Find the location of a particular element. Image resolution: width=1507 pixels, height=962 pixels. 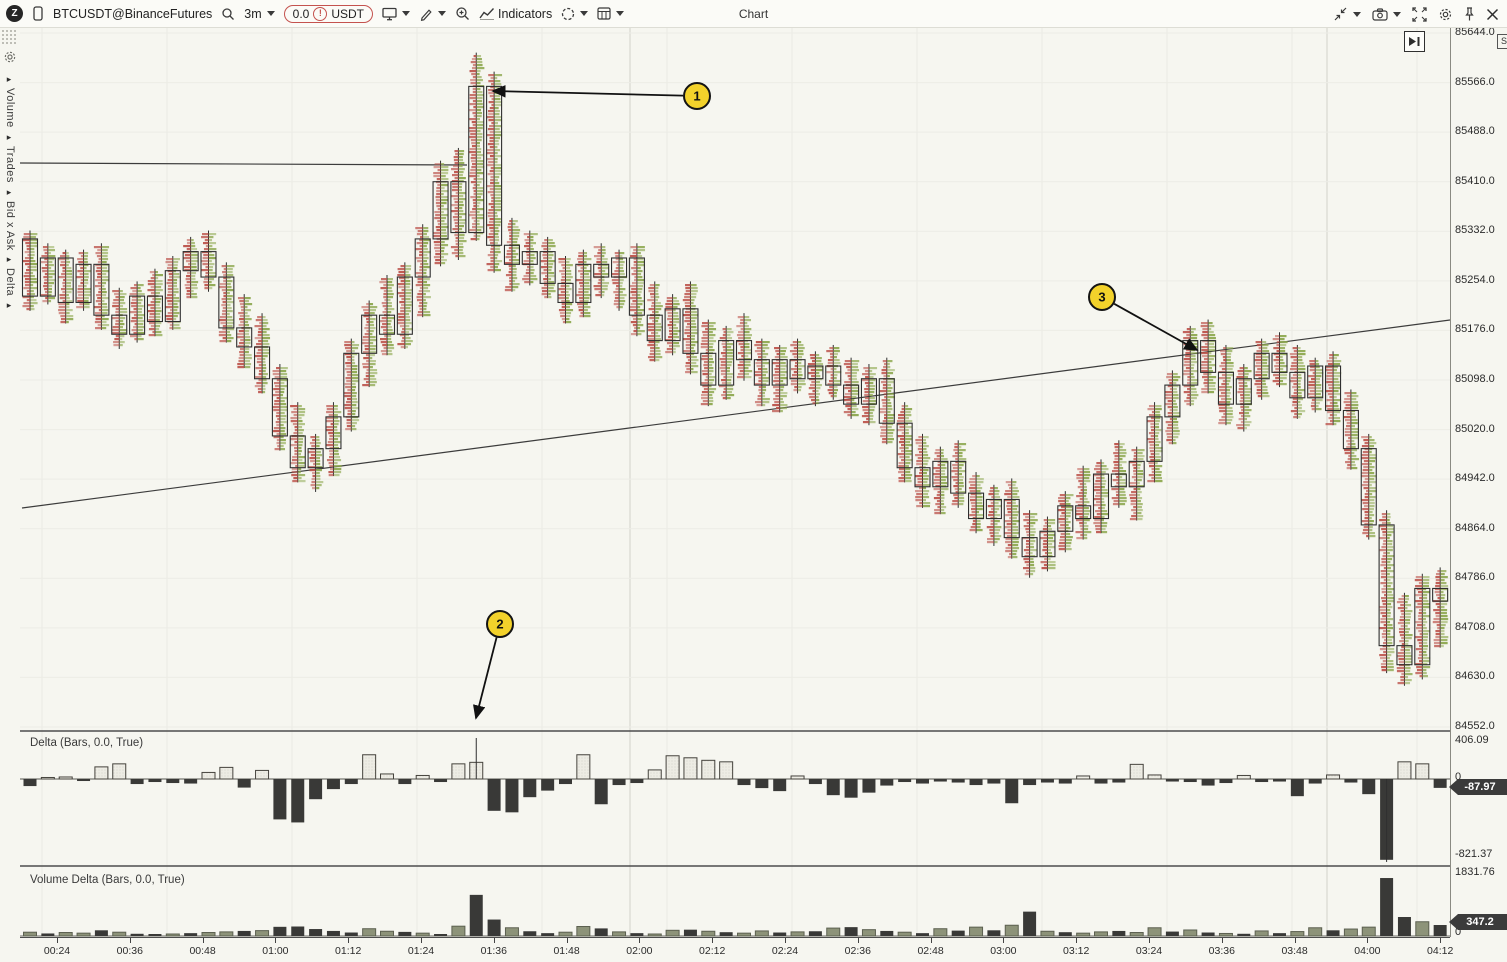

pin-icon is located at coordinates (1469, 14).